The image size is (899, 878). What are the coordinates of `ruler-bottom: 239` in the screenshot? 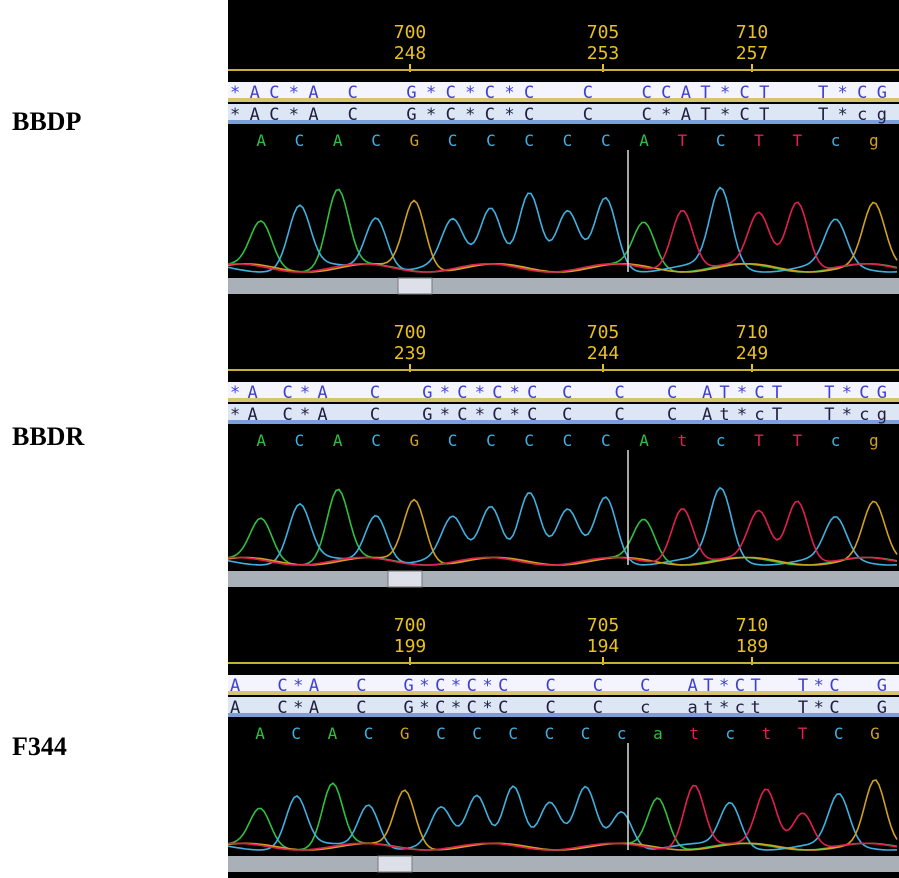 It's located at (410, 353).